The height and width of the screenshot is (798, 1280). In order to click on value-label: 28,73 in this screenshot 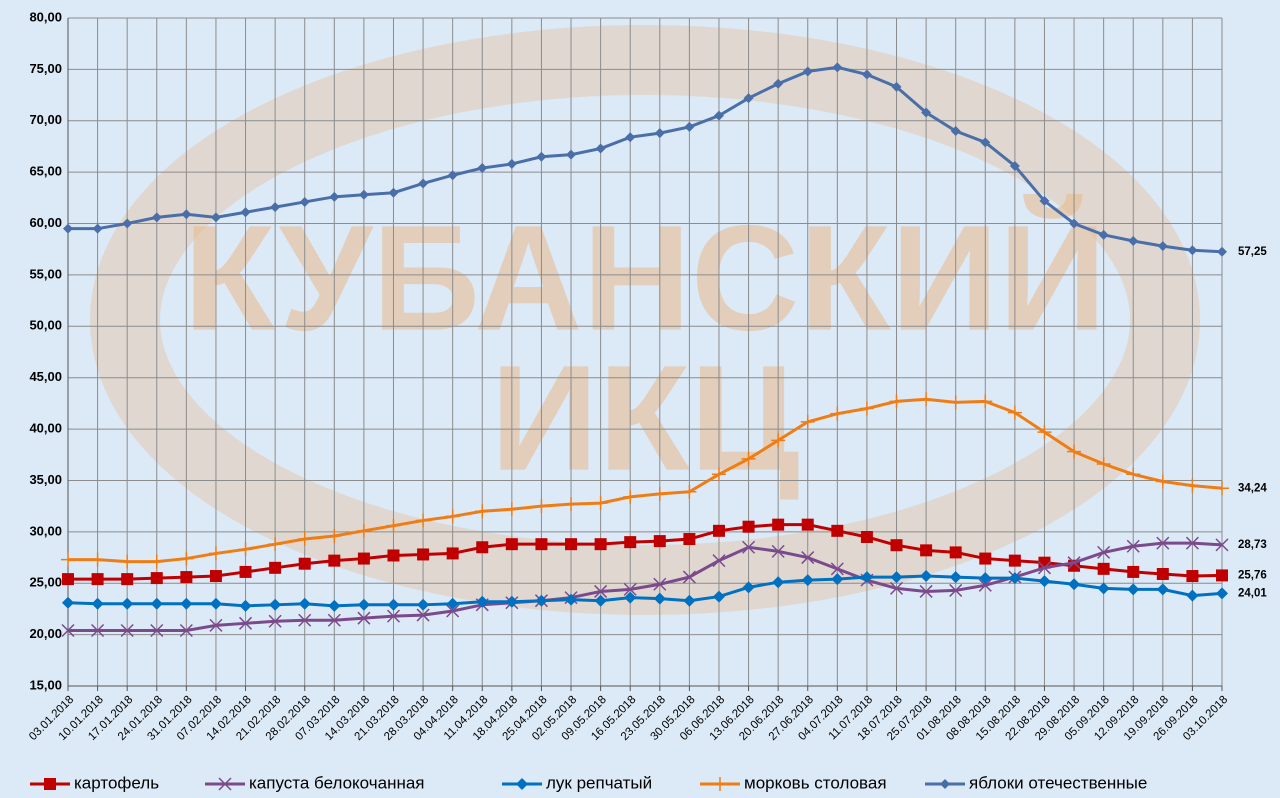, I will do `click(1252, 545)`.